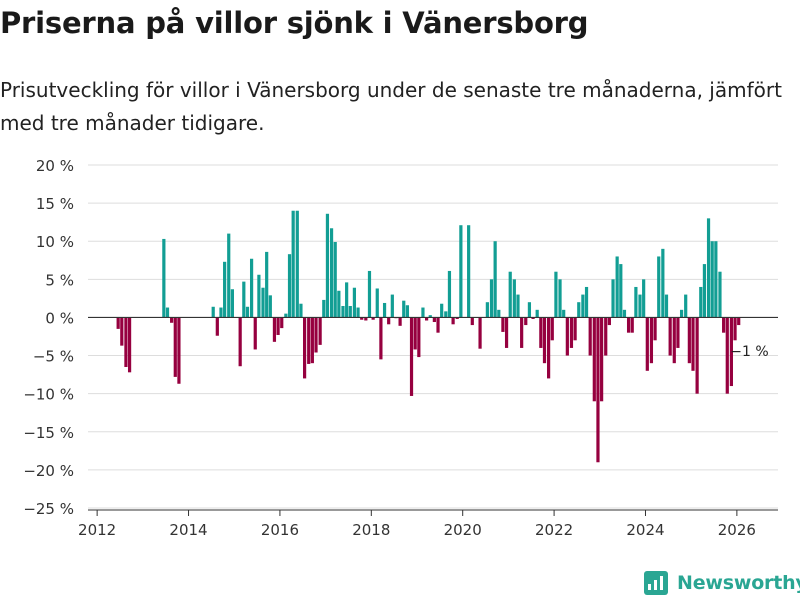 This screenshot has width=800, height=600. Describe the element at coordinates (722, 583) in the screenshot. I see `brand-logo: Newsworthy` at that location.